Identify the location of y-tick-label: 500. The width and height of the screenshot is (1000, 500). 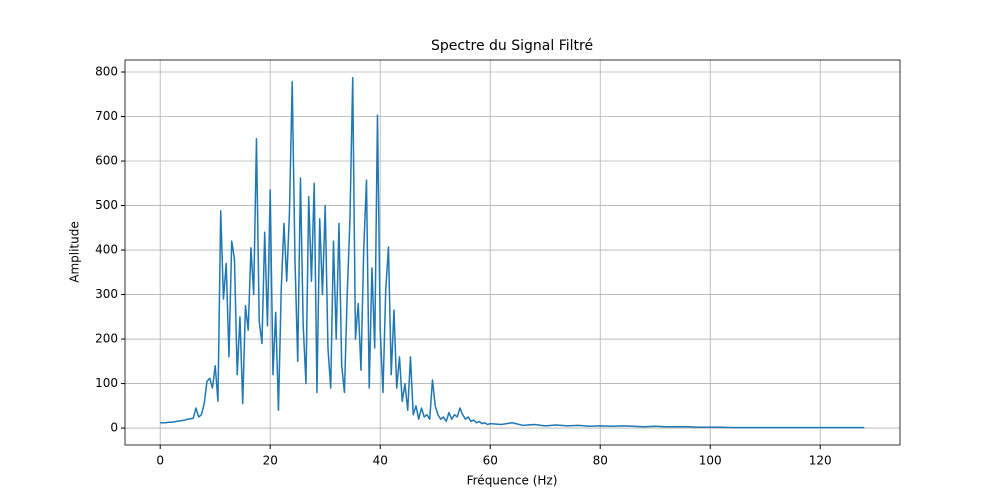
(106, 205).